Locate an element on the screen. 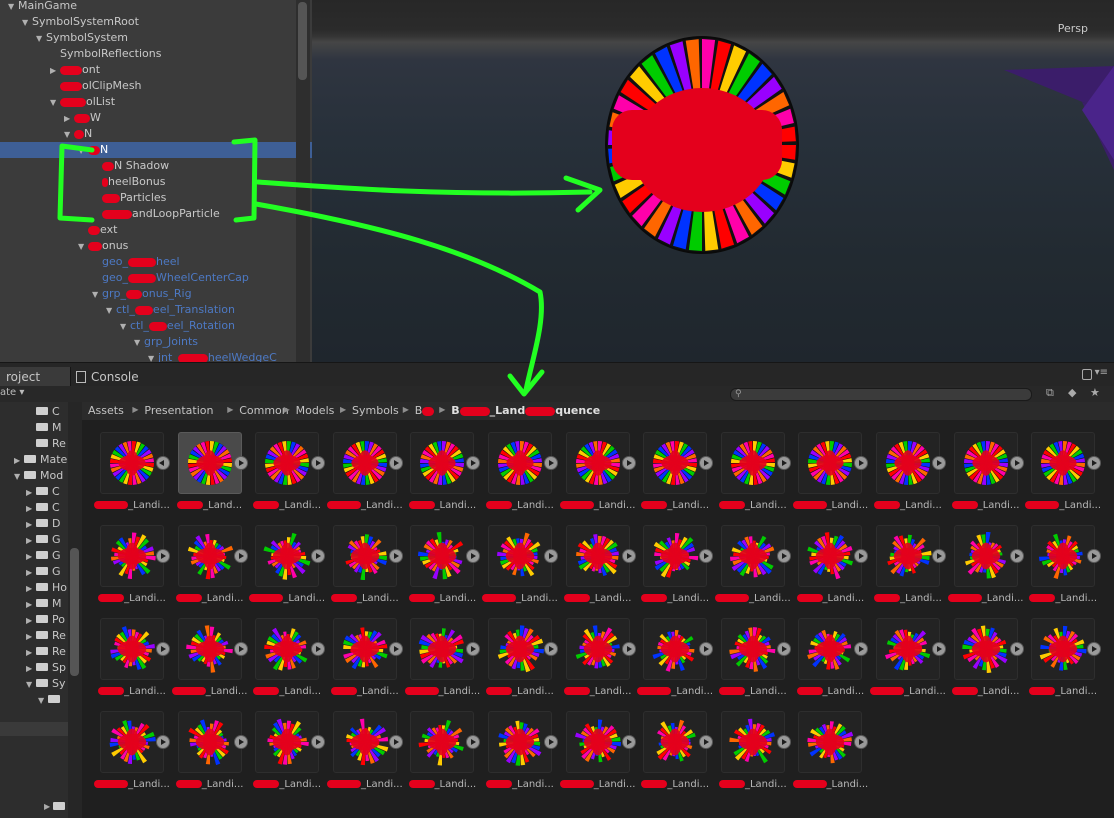  collapse-button is located at coordinates (163, 463).